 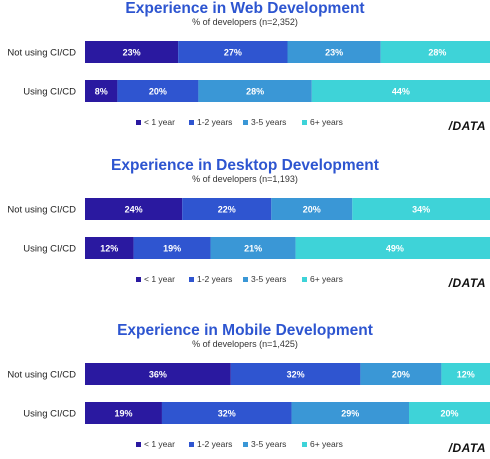 I want to click on chart-subtitle: % of developers (n=1,425), so click(x=245, y=344).